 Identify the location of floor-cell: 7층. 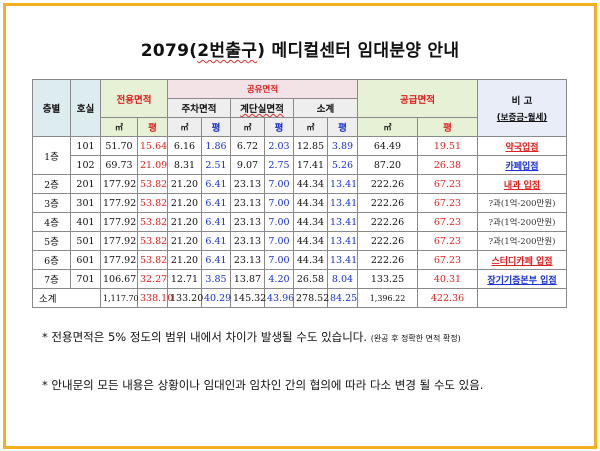
(51, 279).